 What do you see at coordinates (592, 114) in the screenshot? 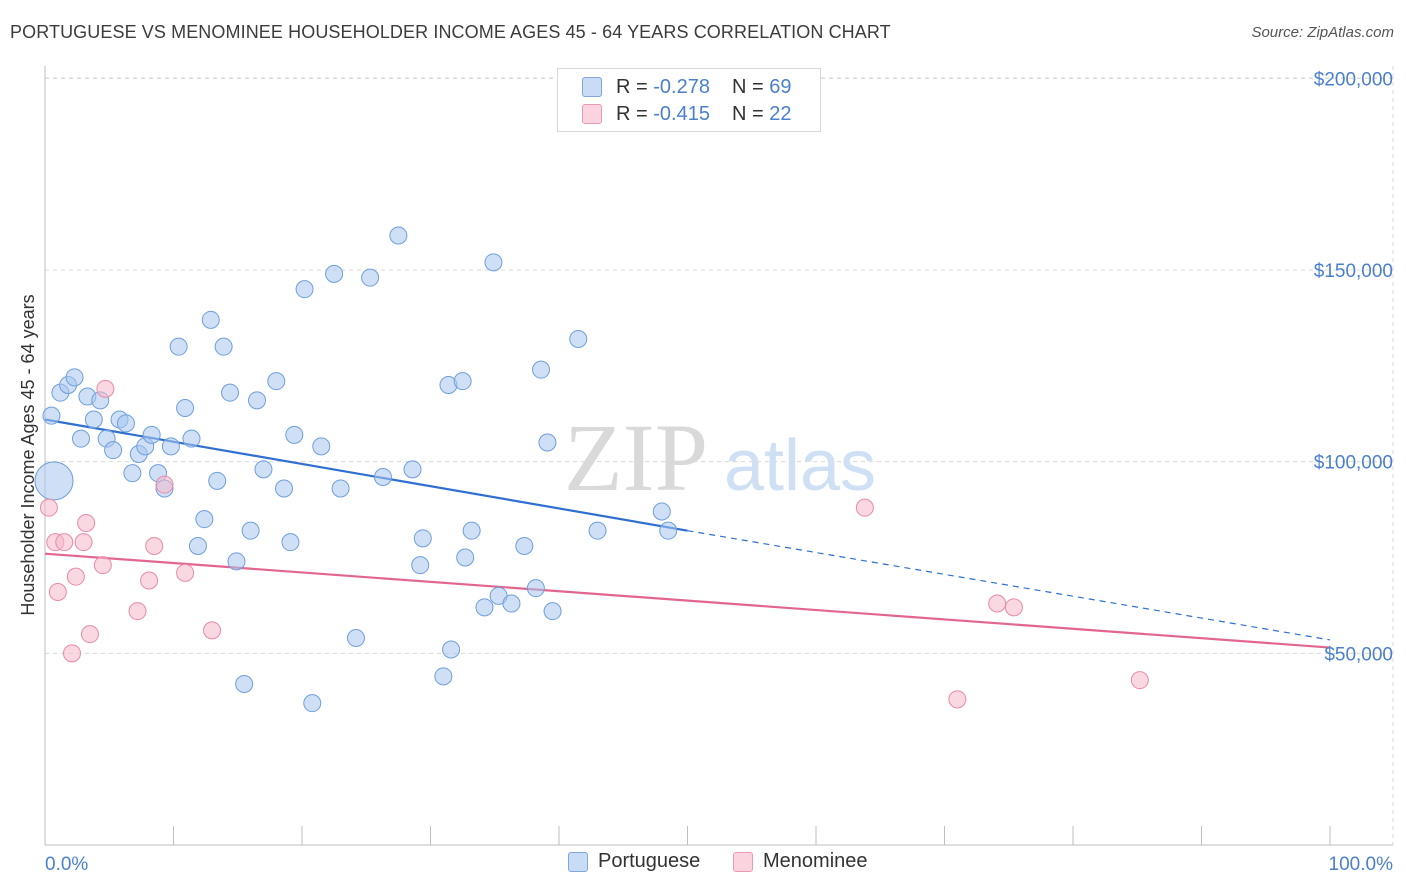
I see `swatch-menominee` at bounding box center [592, 114].